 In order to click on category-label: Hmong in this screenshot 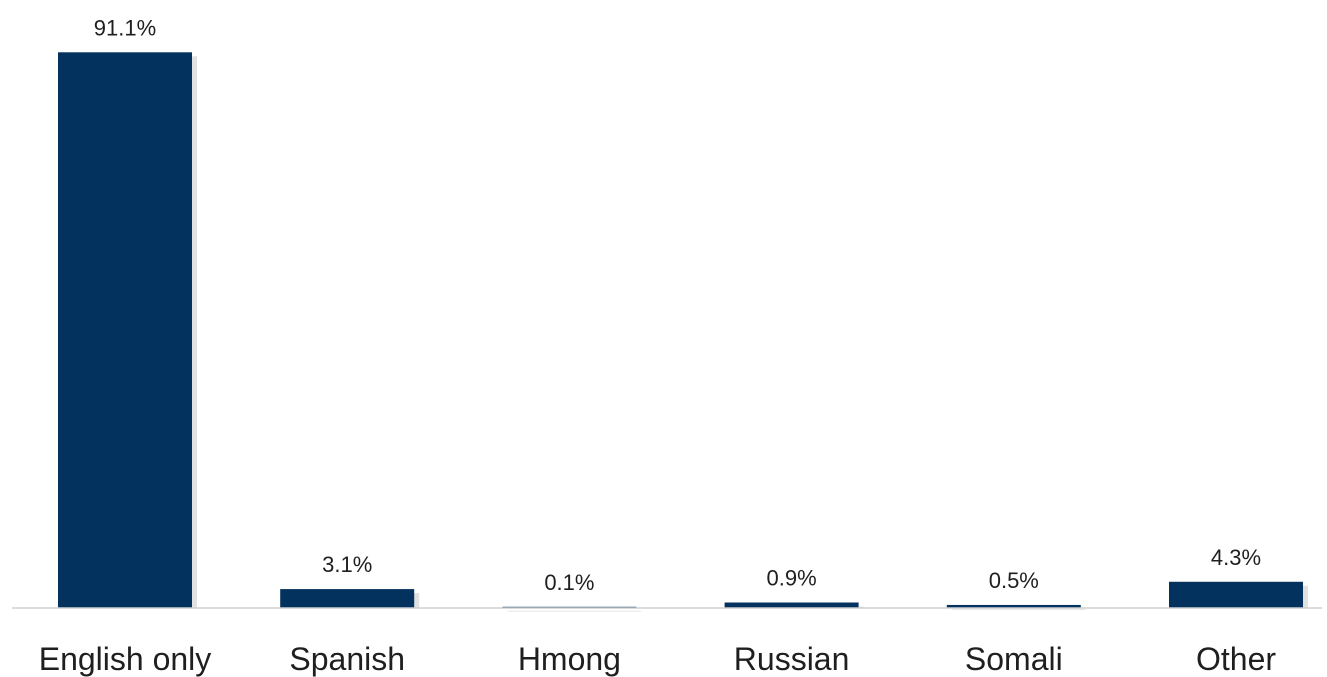, I will do `click(569, 659)`.